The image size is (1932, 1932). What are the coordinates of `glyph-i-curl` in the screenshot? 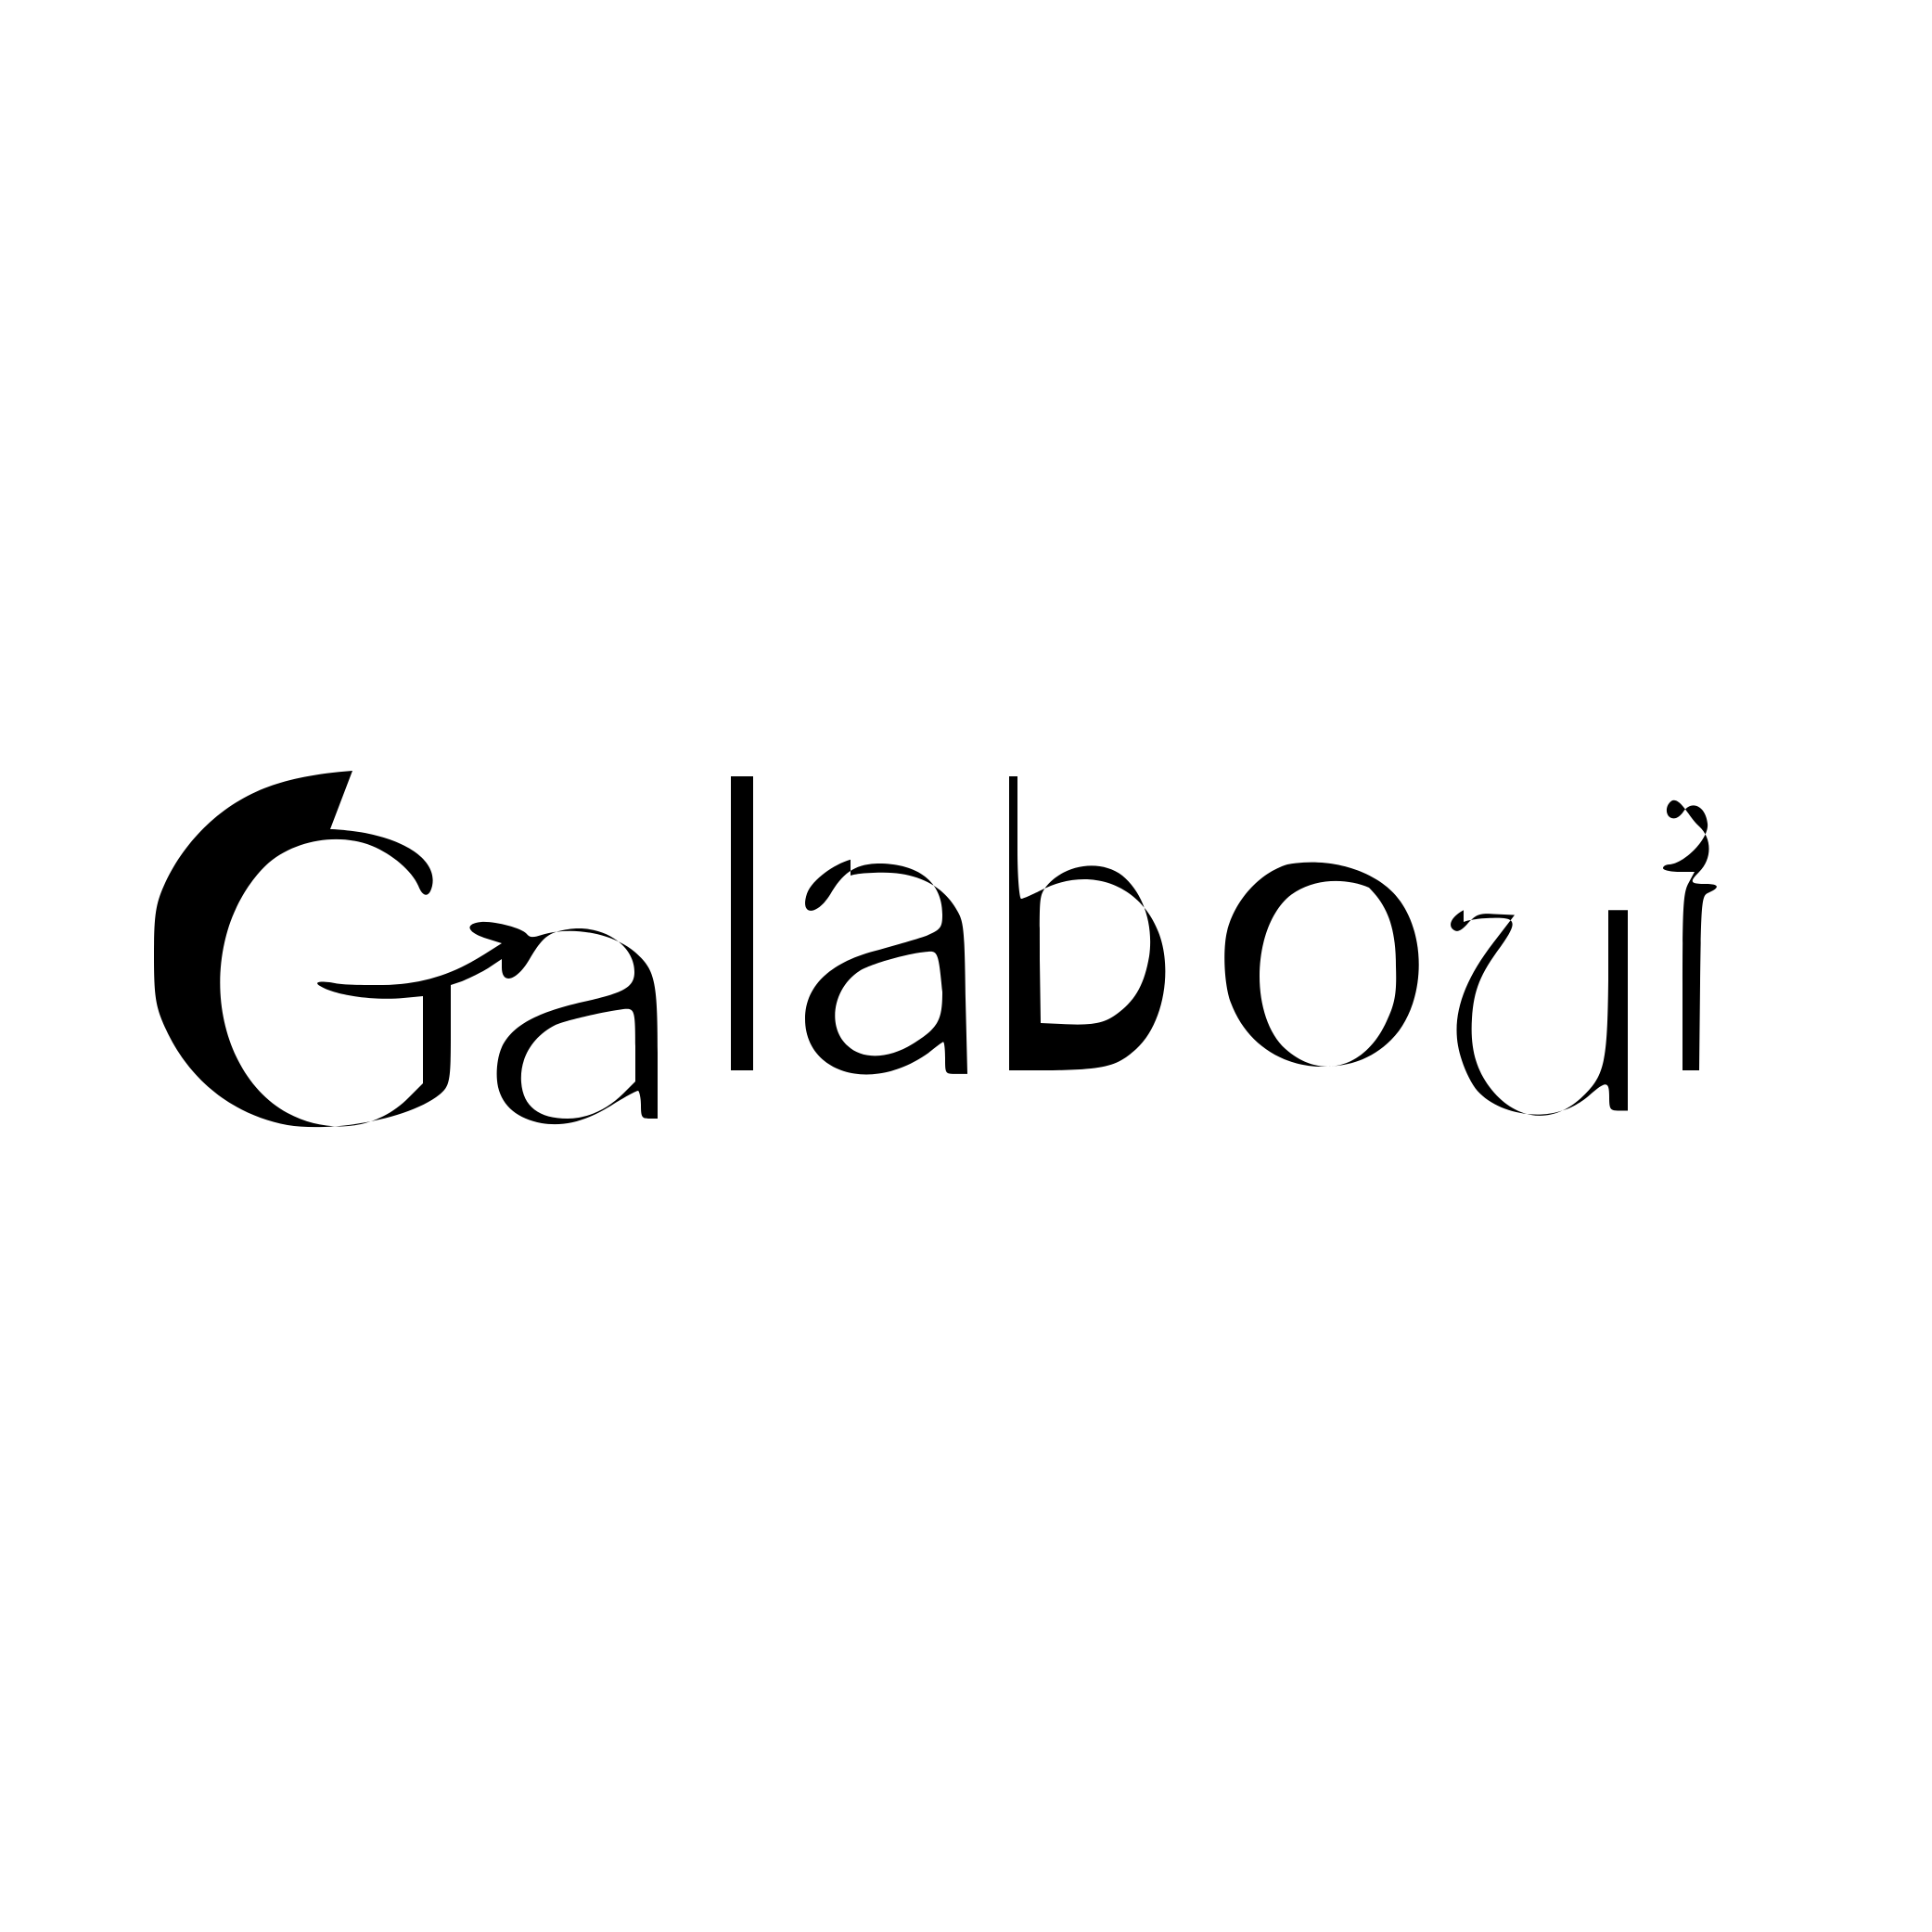 It's located at (1690, 935).